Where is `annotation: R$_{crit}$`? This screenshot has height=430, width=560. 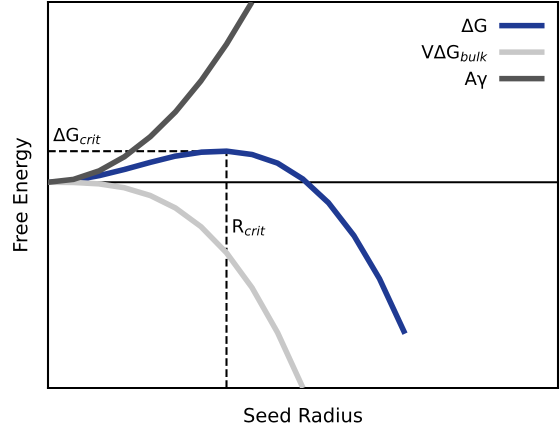 annotation: R$_{crit}$ is located at coordinates (249, 227).